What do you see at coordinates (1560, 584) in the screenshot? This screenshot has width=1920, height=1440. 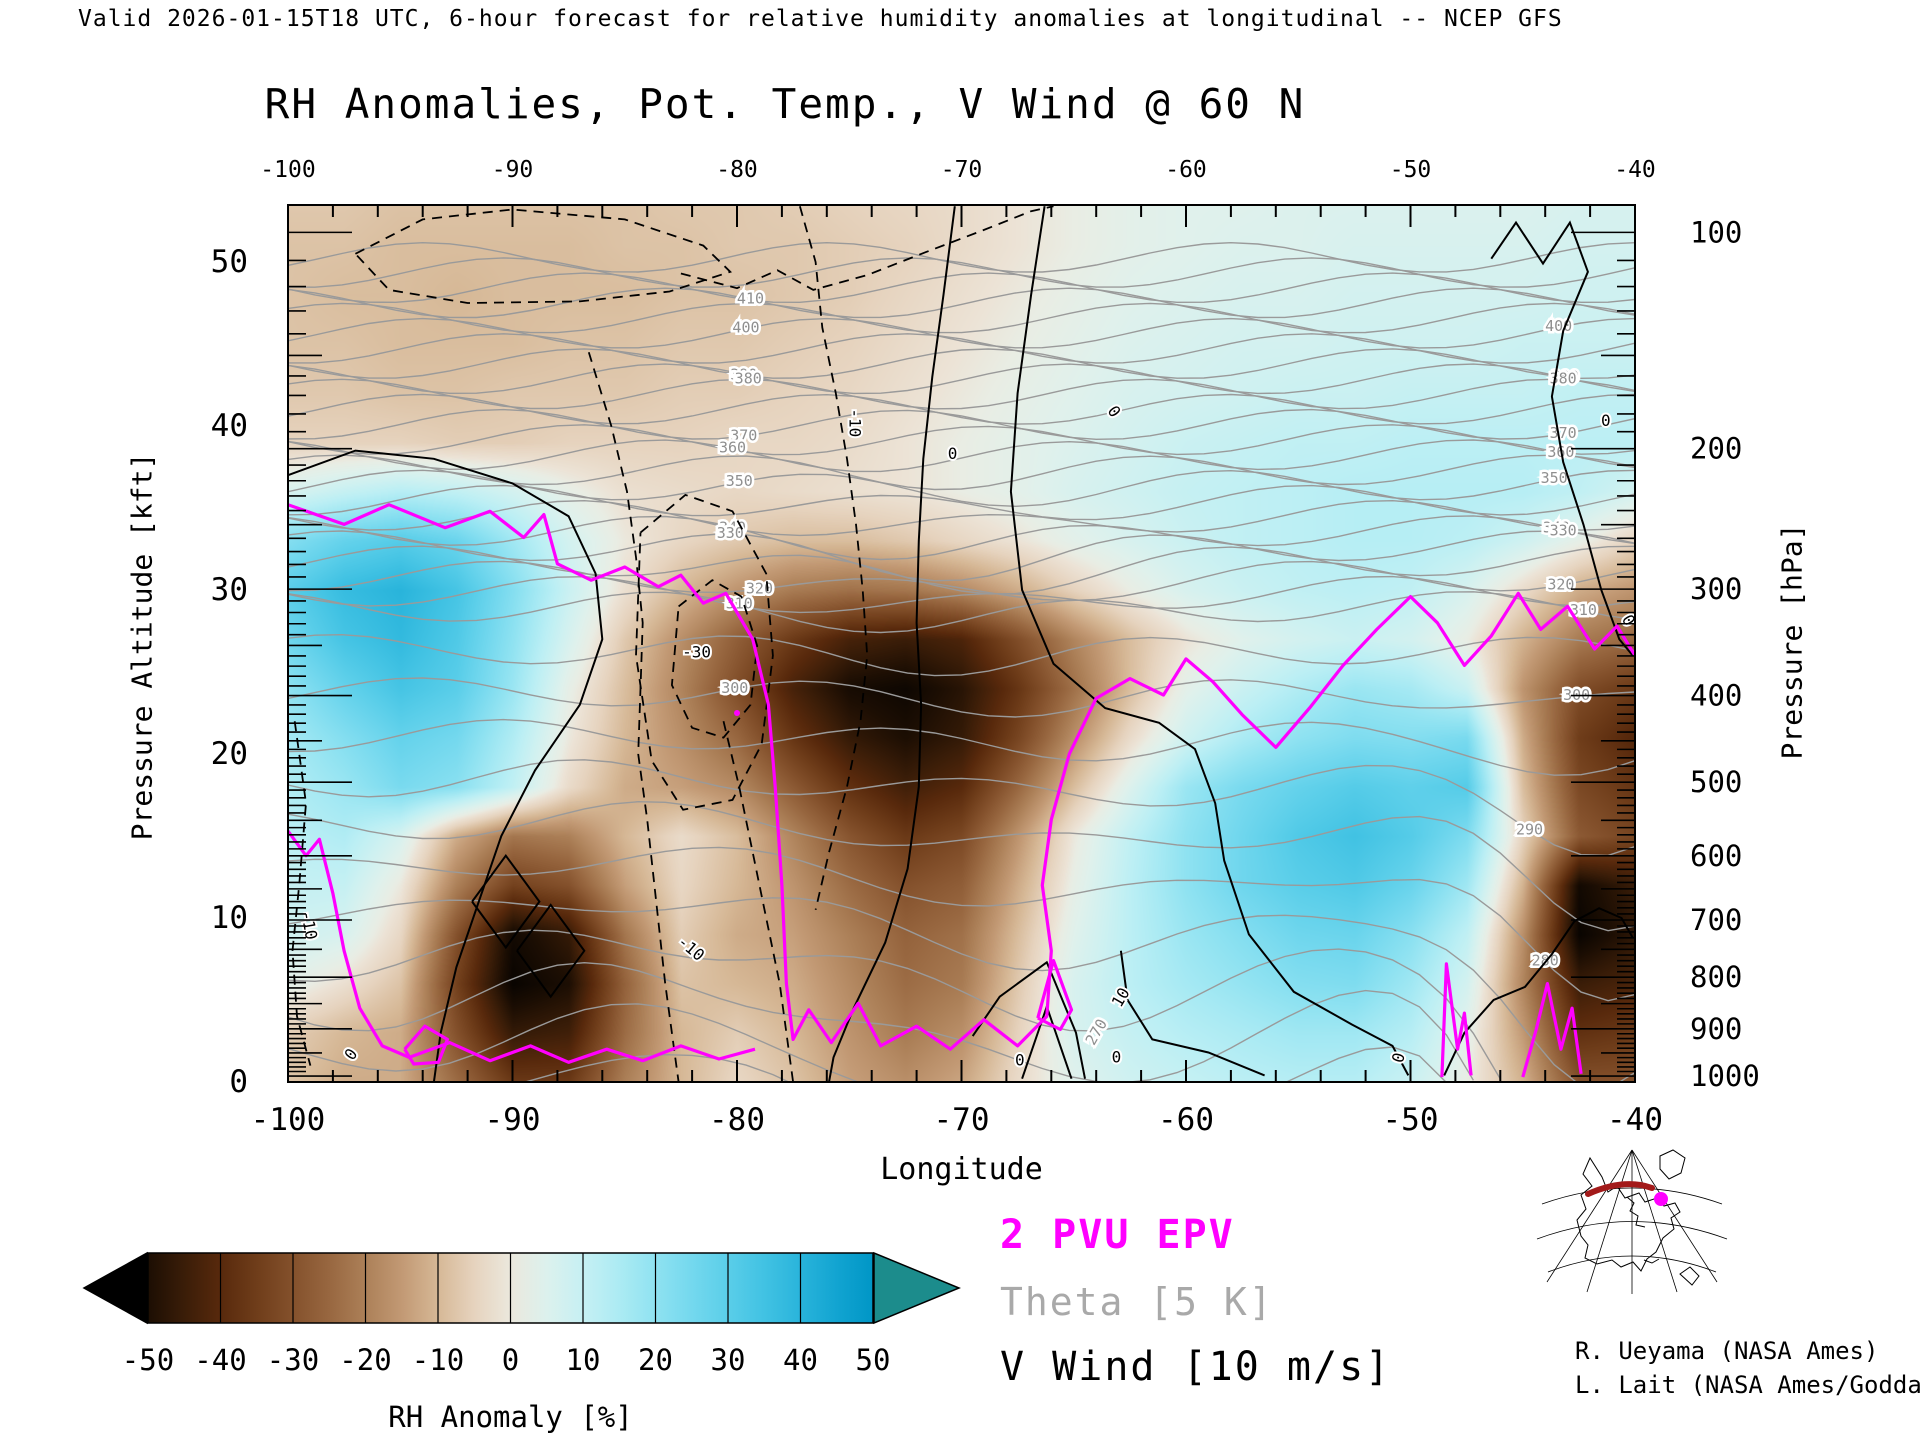 I see `svg-text: 320` at bounding box center [1560, 584].